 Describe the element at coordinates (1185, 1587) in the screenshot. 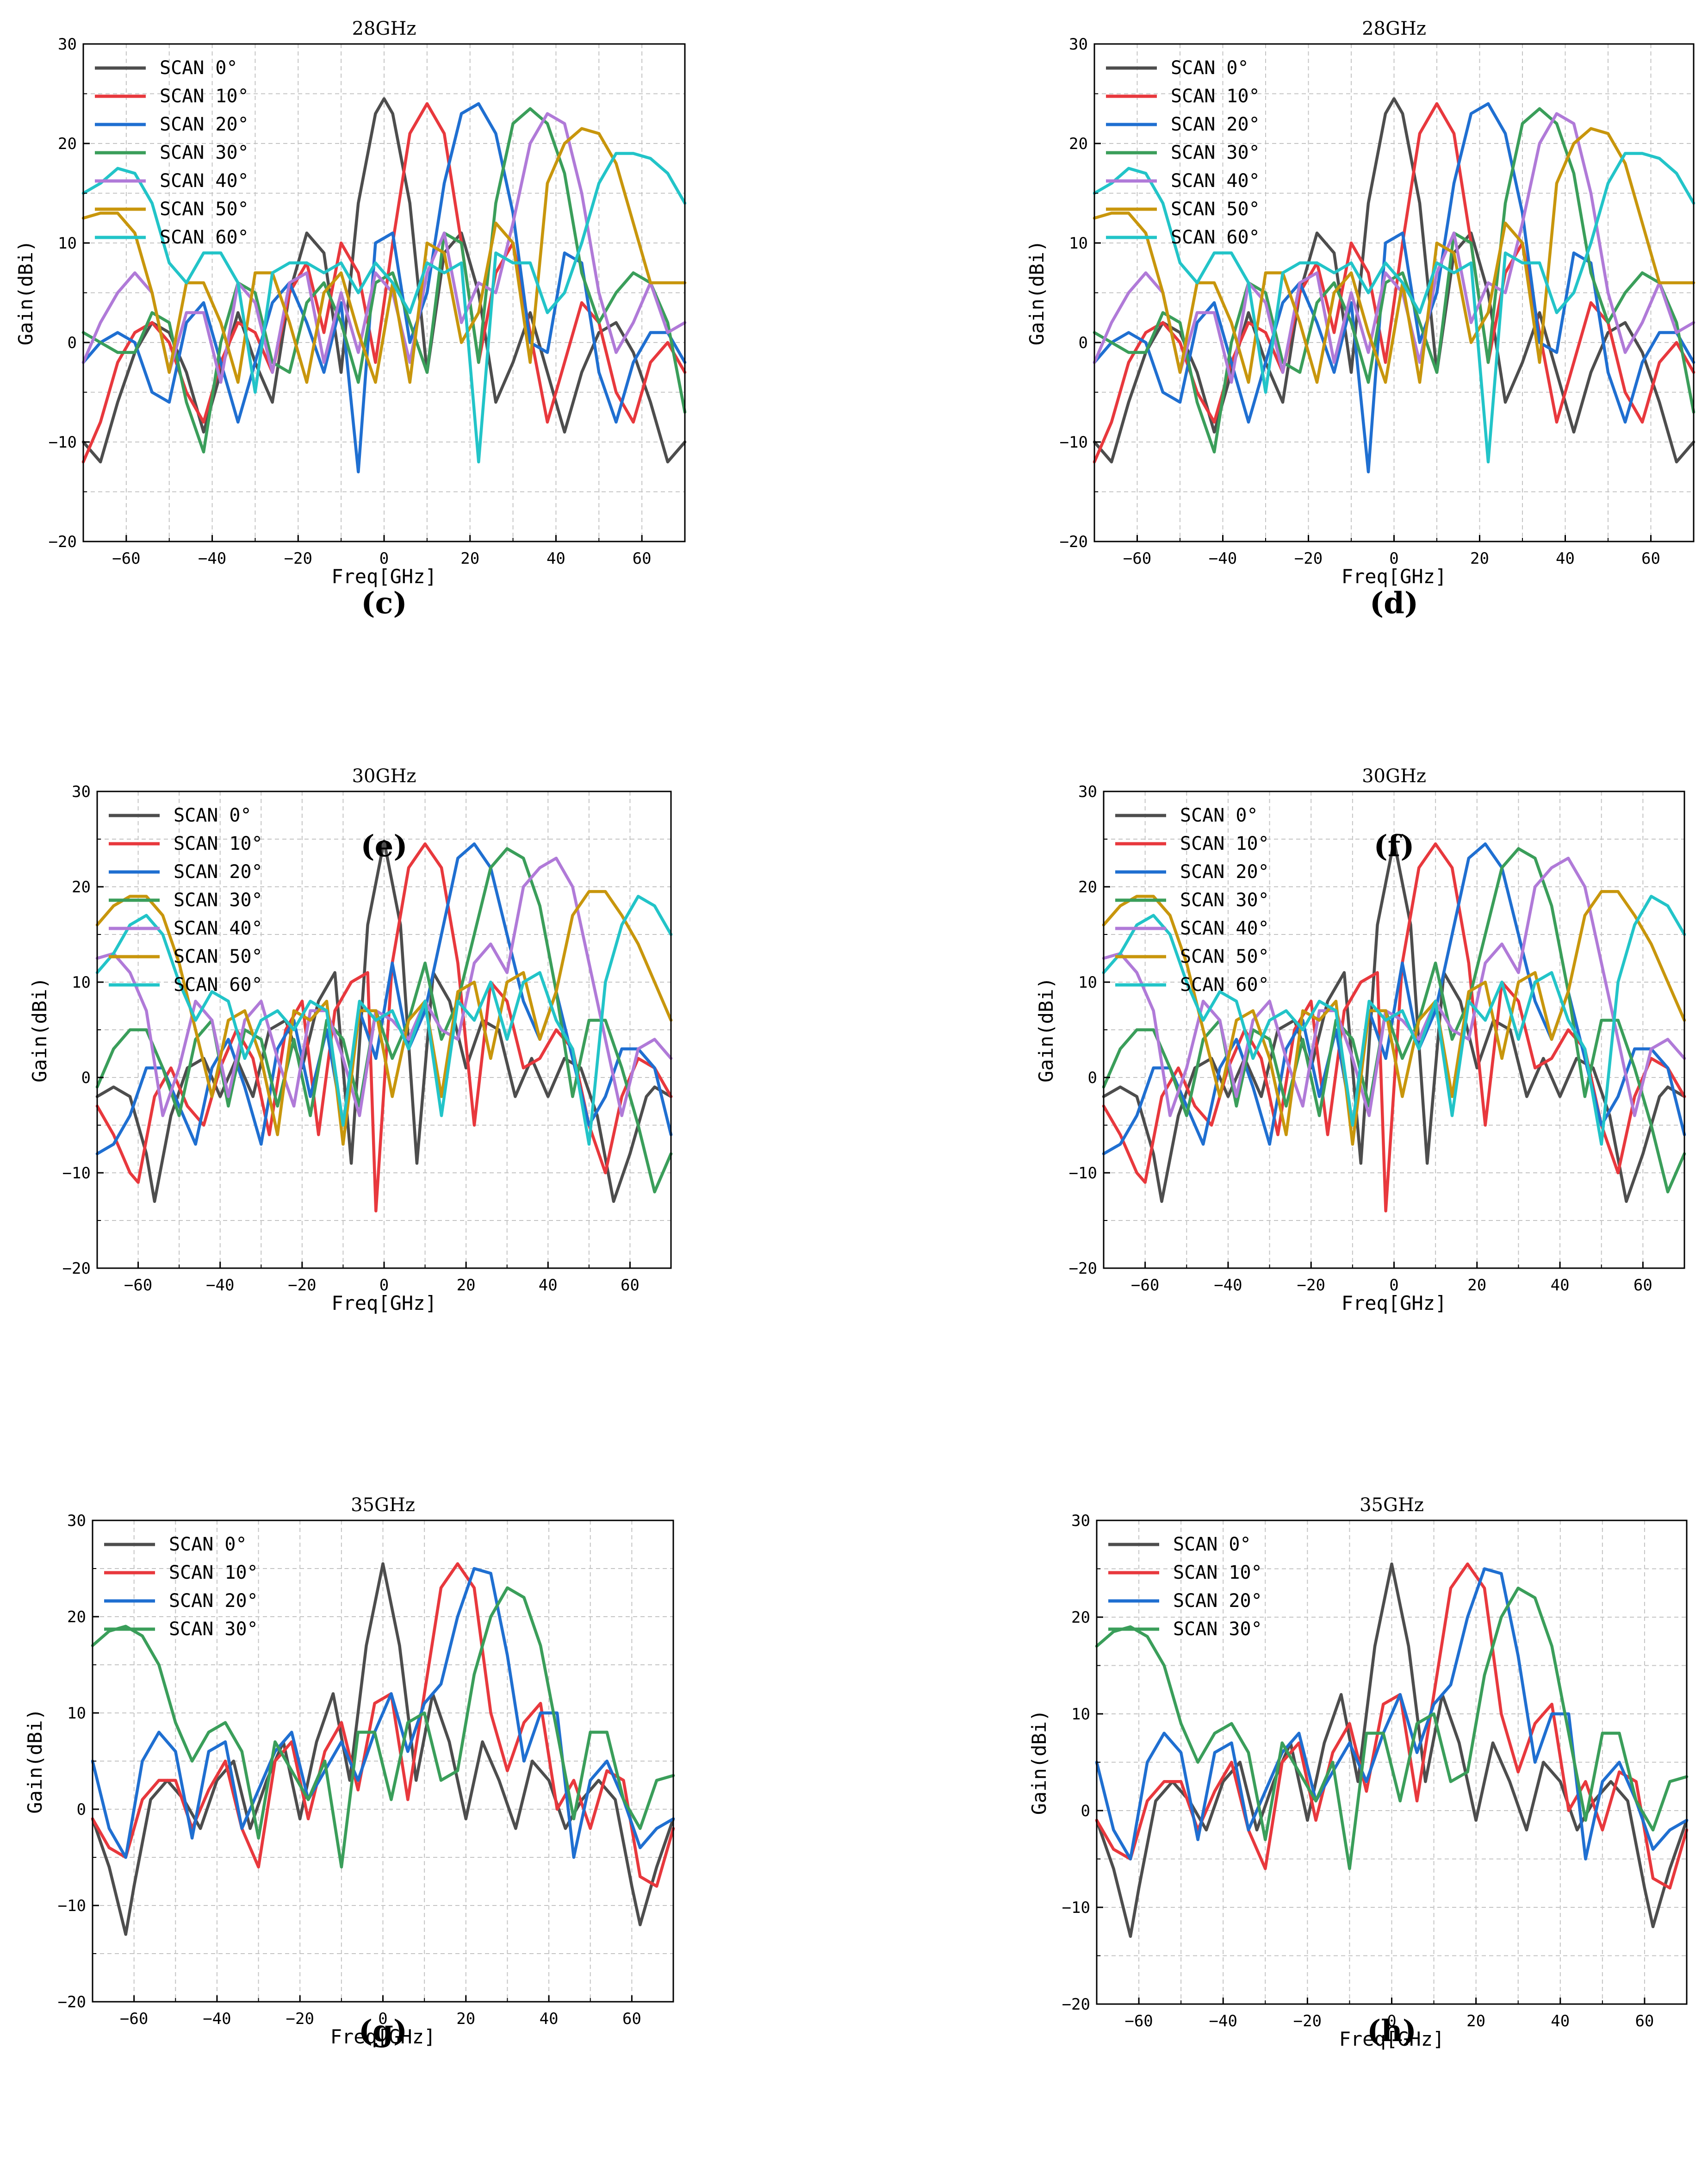

I see `legend: SCAN 0° SCAN 10° SCAN 20° SCAN 30°` at that location.